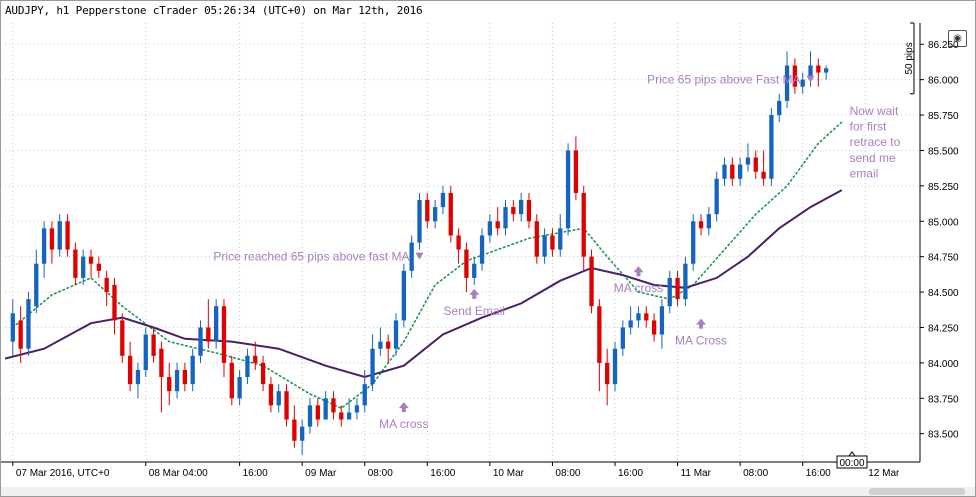  What do you see at coordinates (943, 258) in the screenshot?
I see `y-tick-label: 84.750` at bounding box center [943, 258].